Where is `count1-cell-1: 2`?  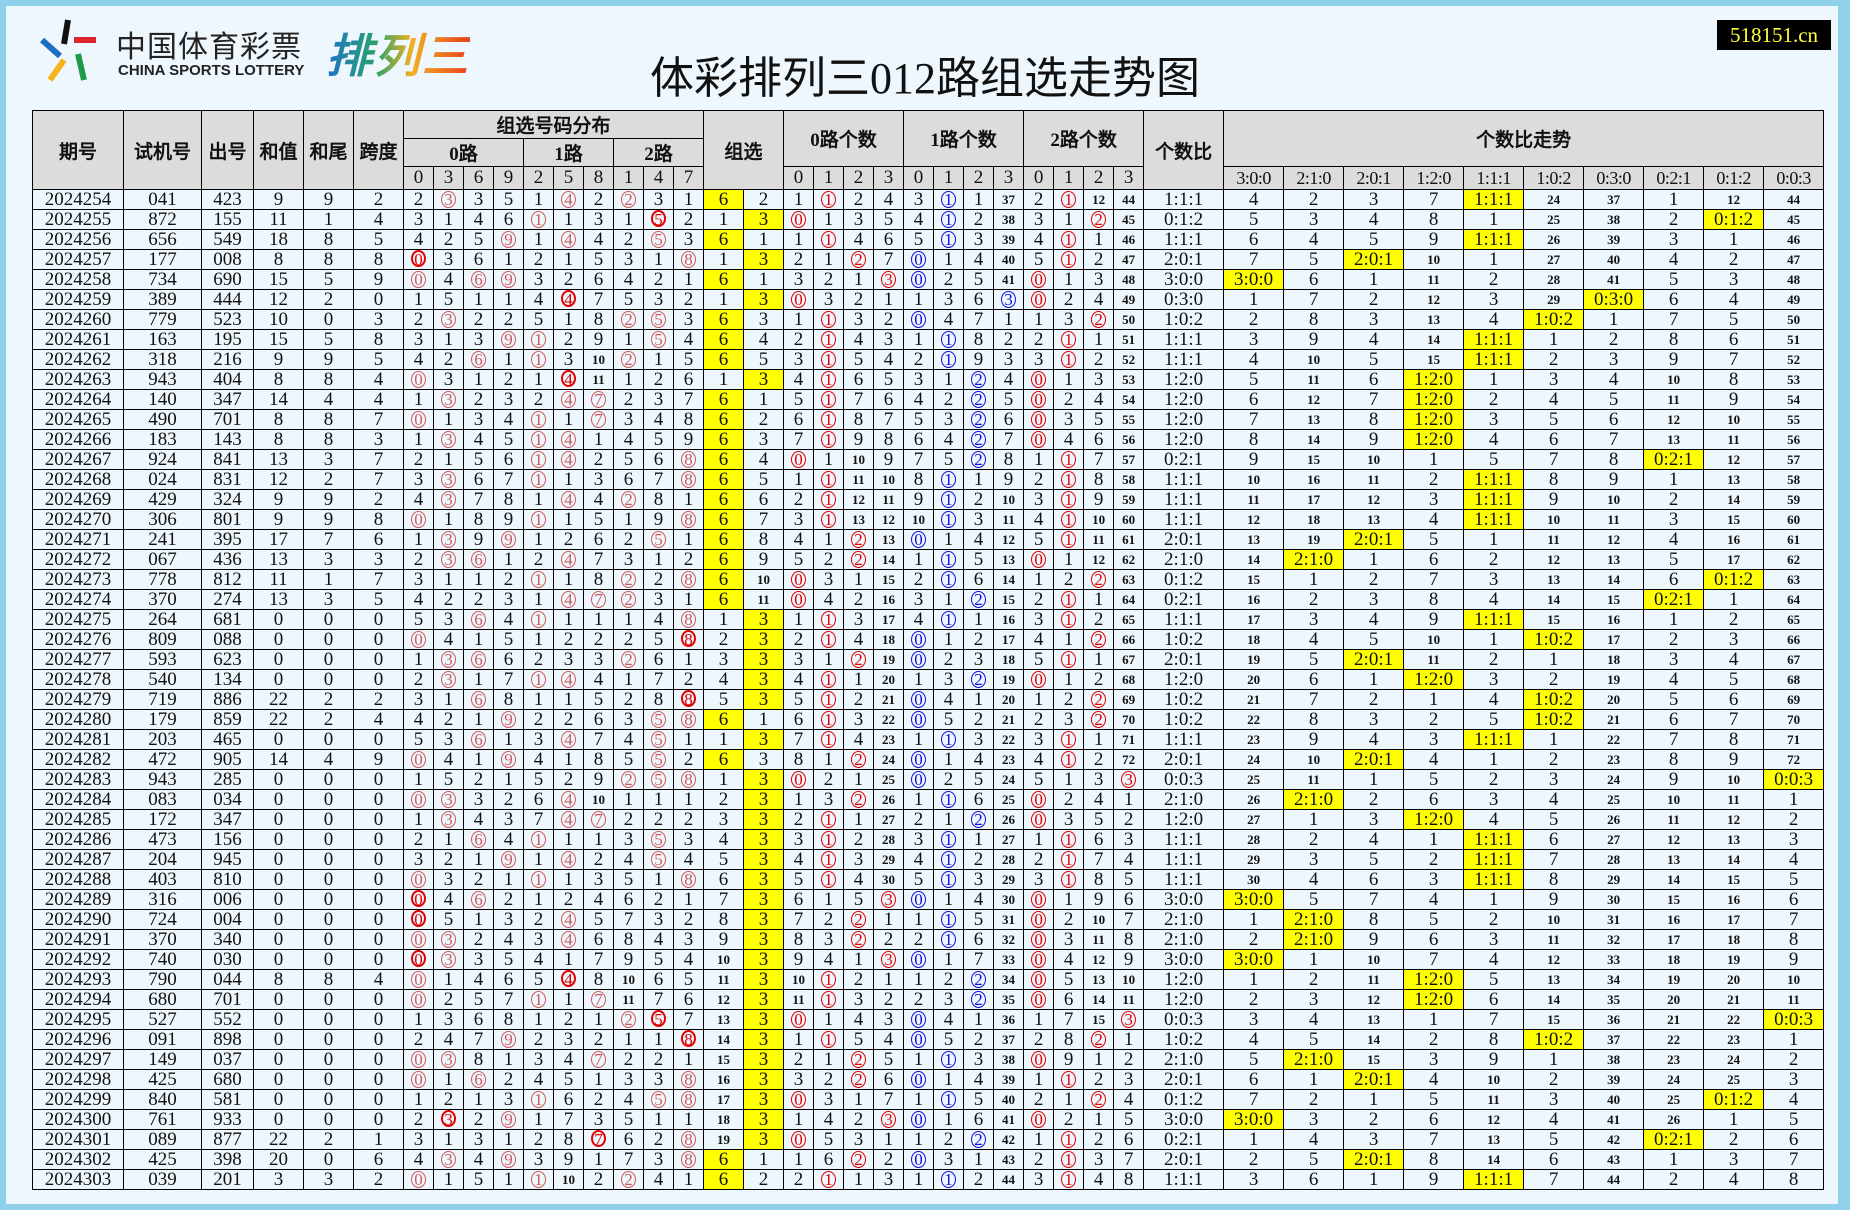
count1-cell-1: 2 is located at coordinates (949, 1139).